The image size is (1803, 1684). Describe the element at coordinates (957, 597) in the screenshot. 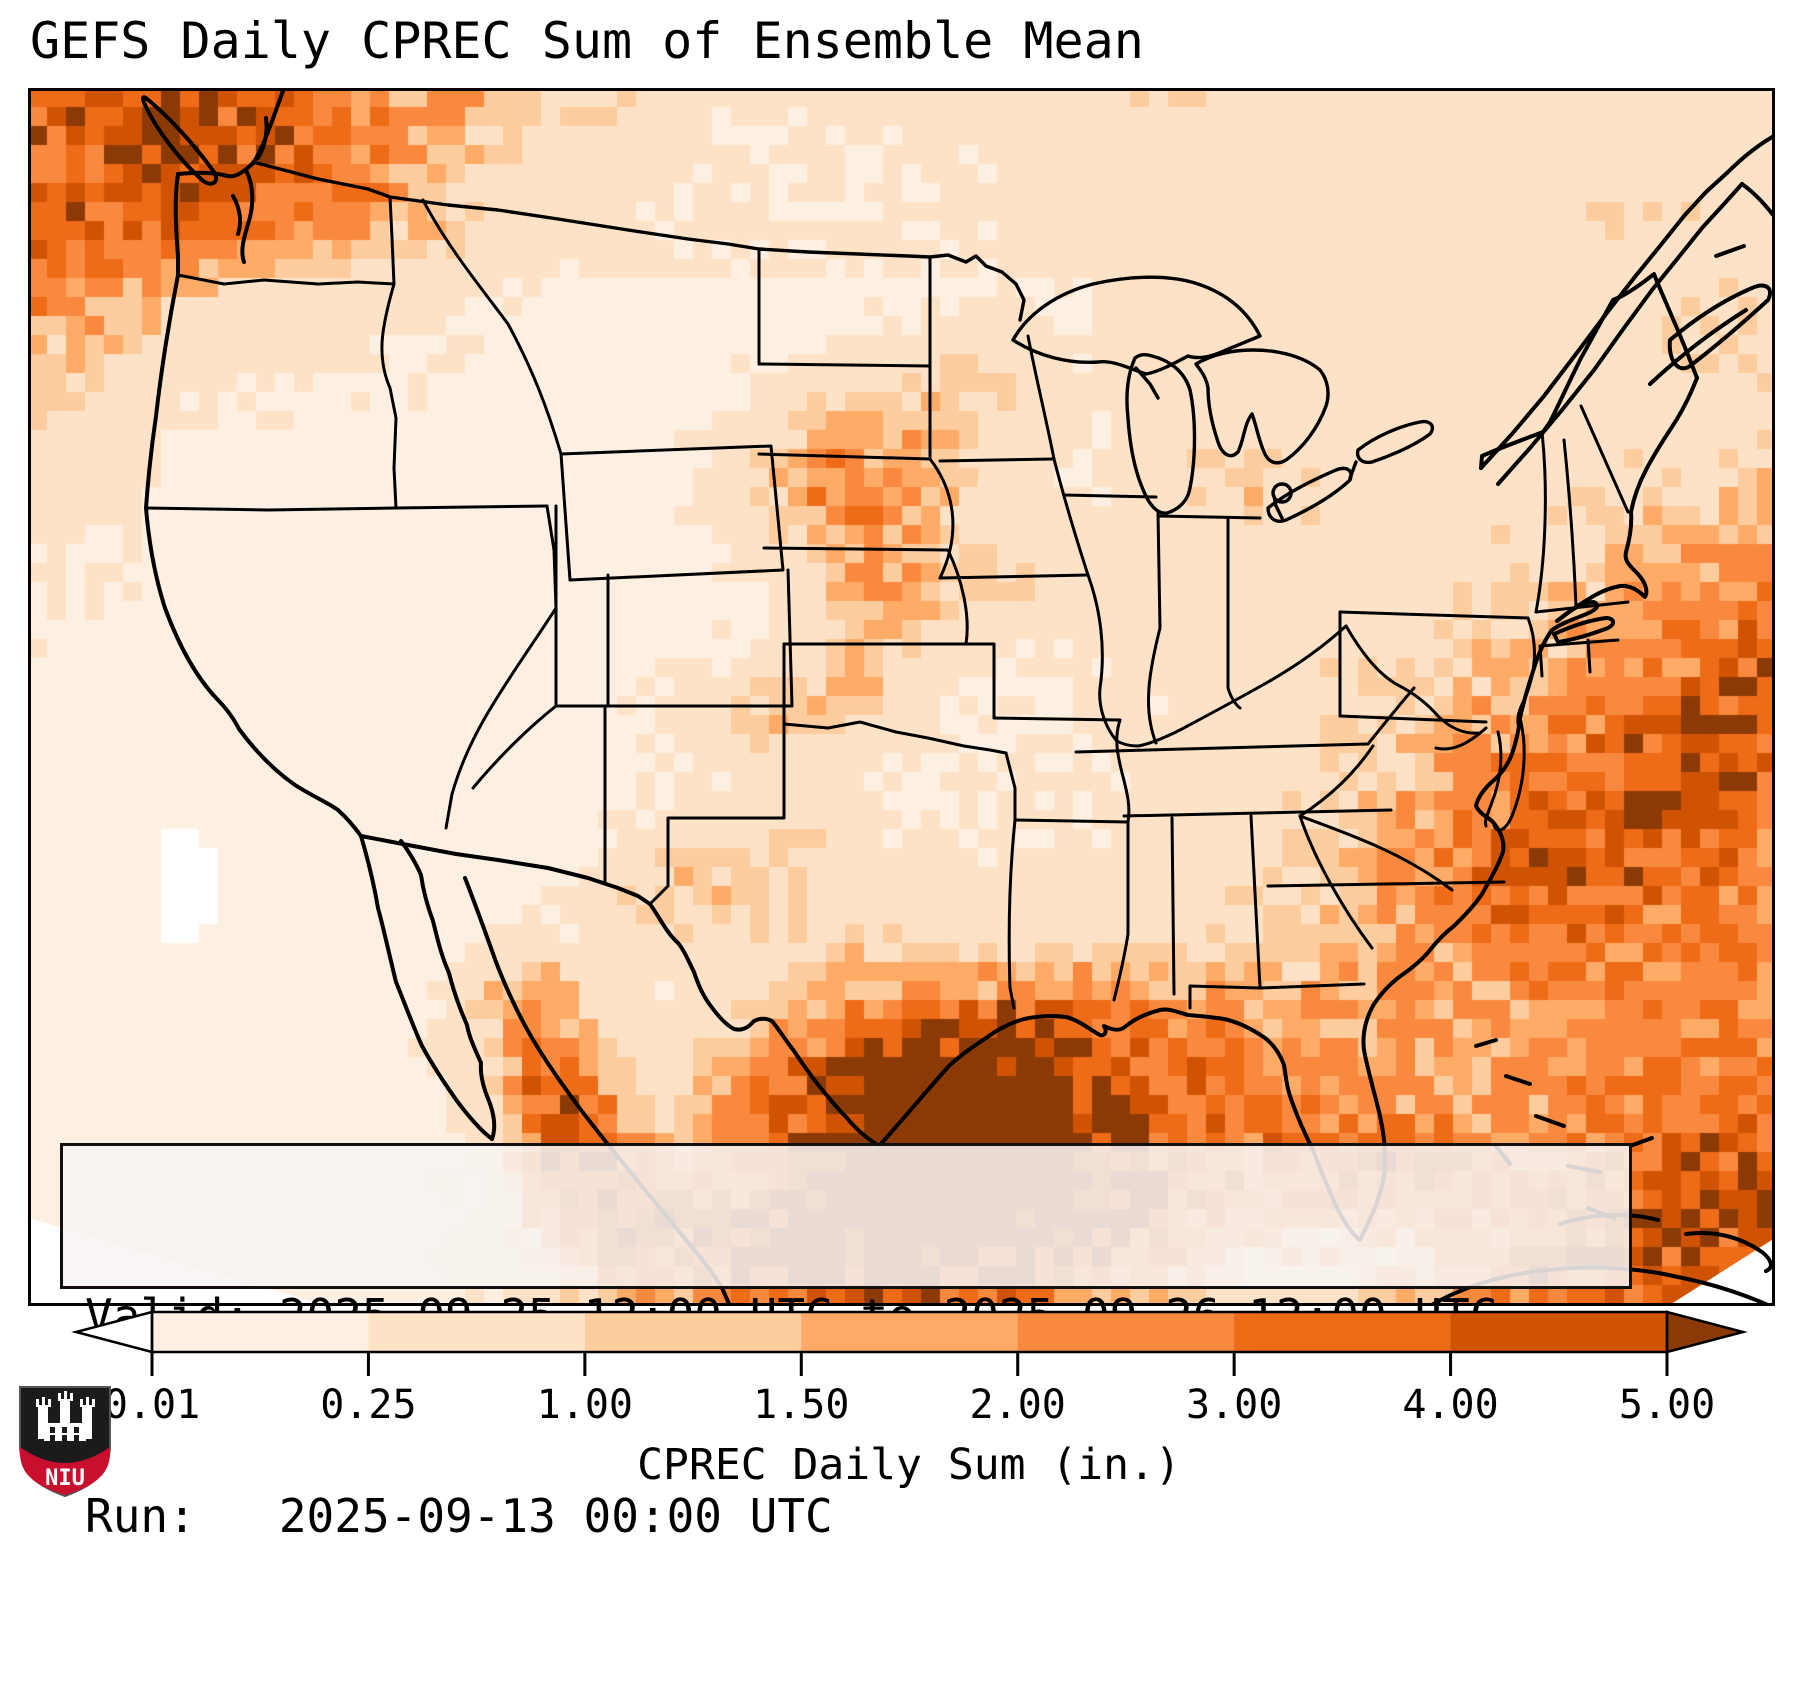

I see `mo-ks-border` at that location.